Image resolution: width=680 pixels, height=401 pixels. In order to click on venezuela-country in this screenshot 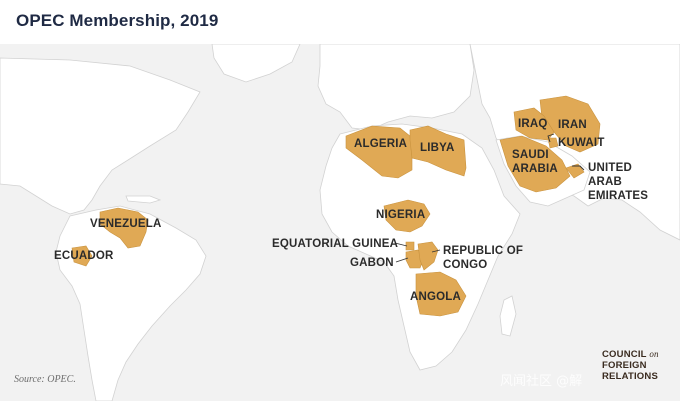, I will do `click(124, 228)`.